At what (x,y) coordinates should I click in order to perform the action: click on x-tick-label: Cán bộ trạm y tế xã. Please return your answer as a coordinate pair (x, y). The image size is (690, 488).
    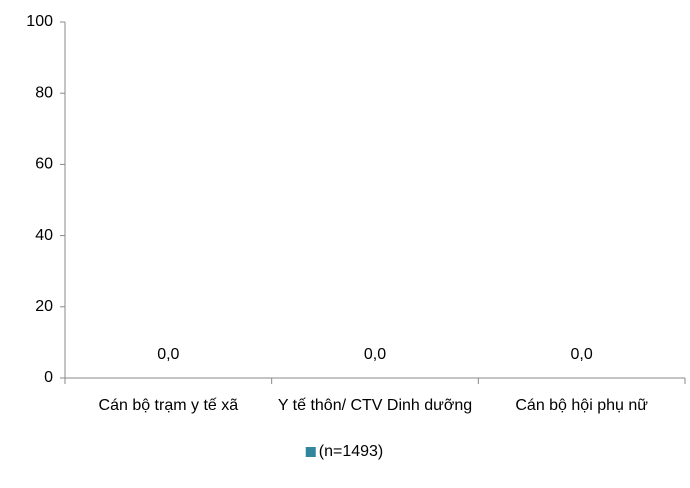
    Looking at the image, I should click on (168, 405).